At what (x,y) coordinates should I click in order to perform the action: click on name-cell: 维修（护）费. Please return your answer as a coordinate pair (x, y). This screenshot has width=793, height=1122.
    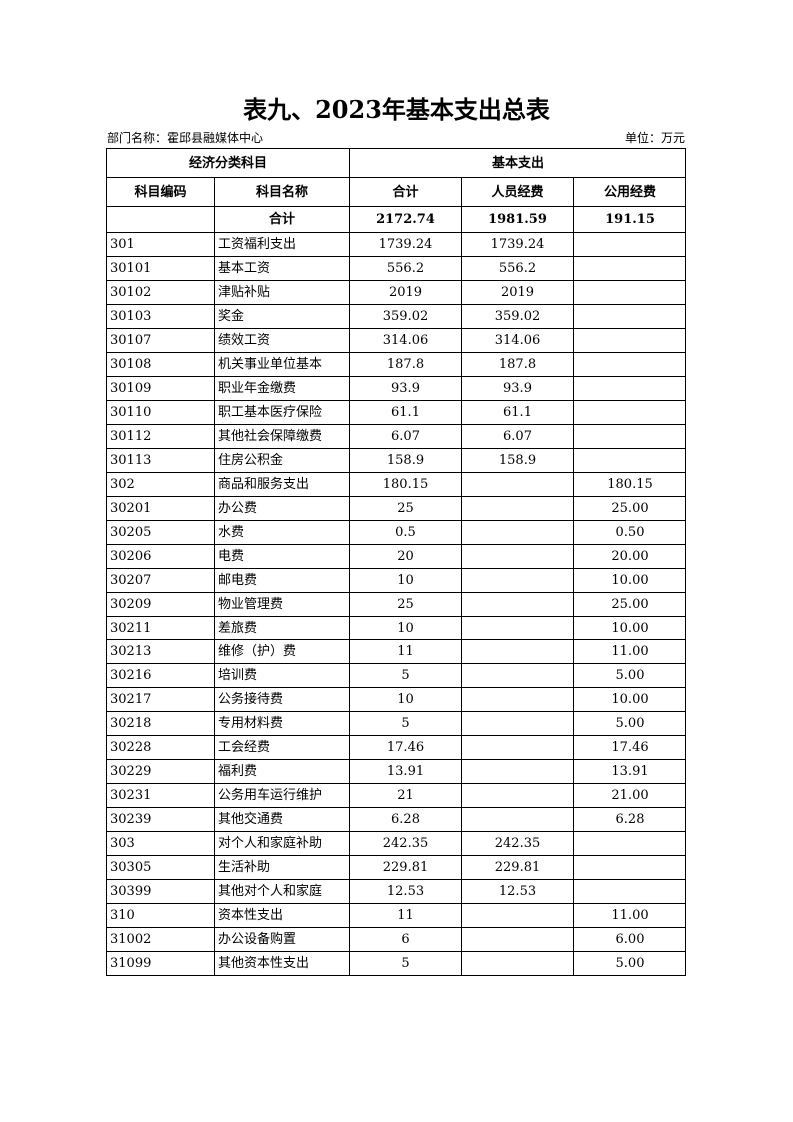
    Looking at the image, I should click on (281, 651).